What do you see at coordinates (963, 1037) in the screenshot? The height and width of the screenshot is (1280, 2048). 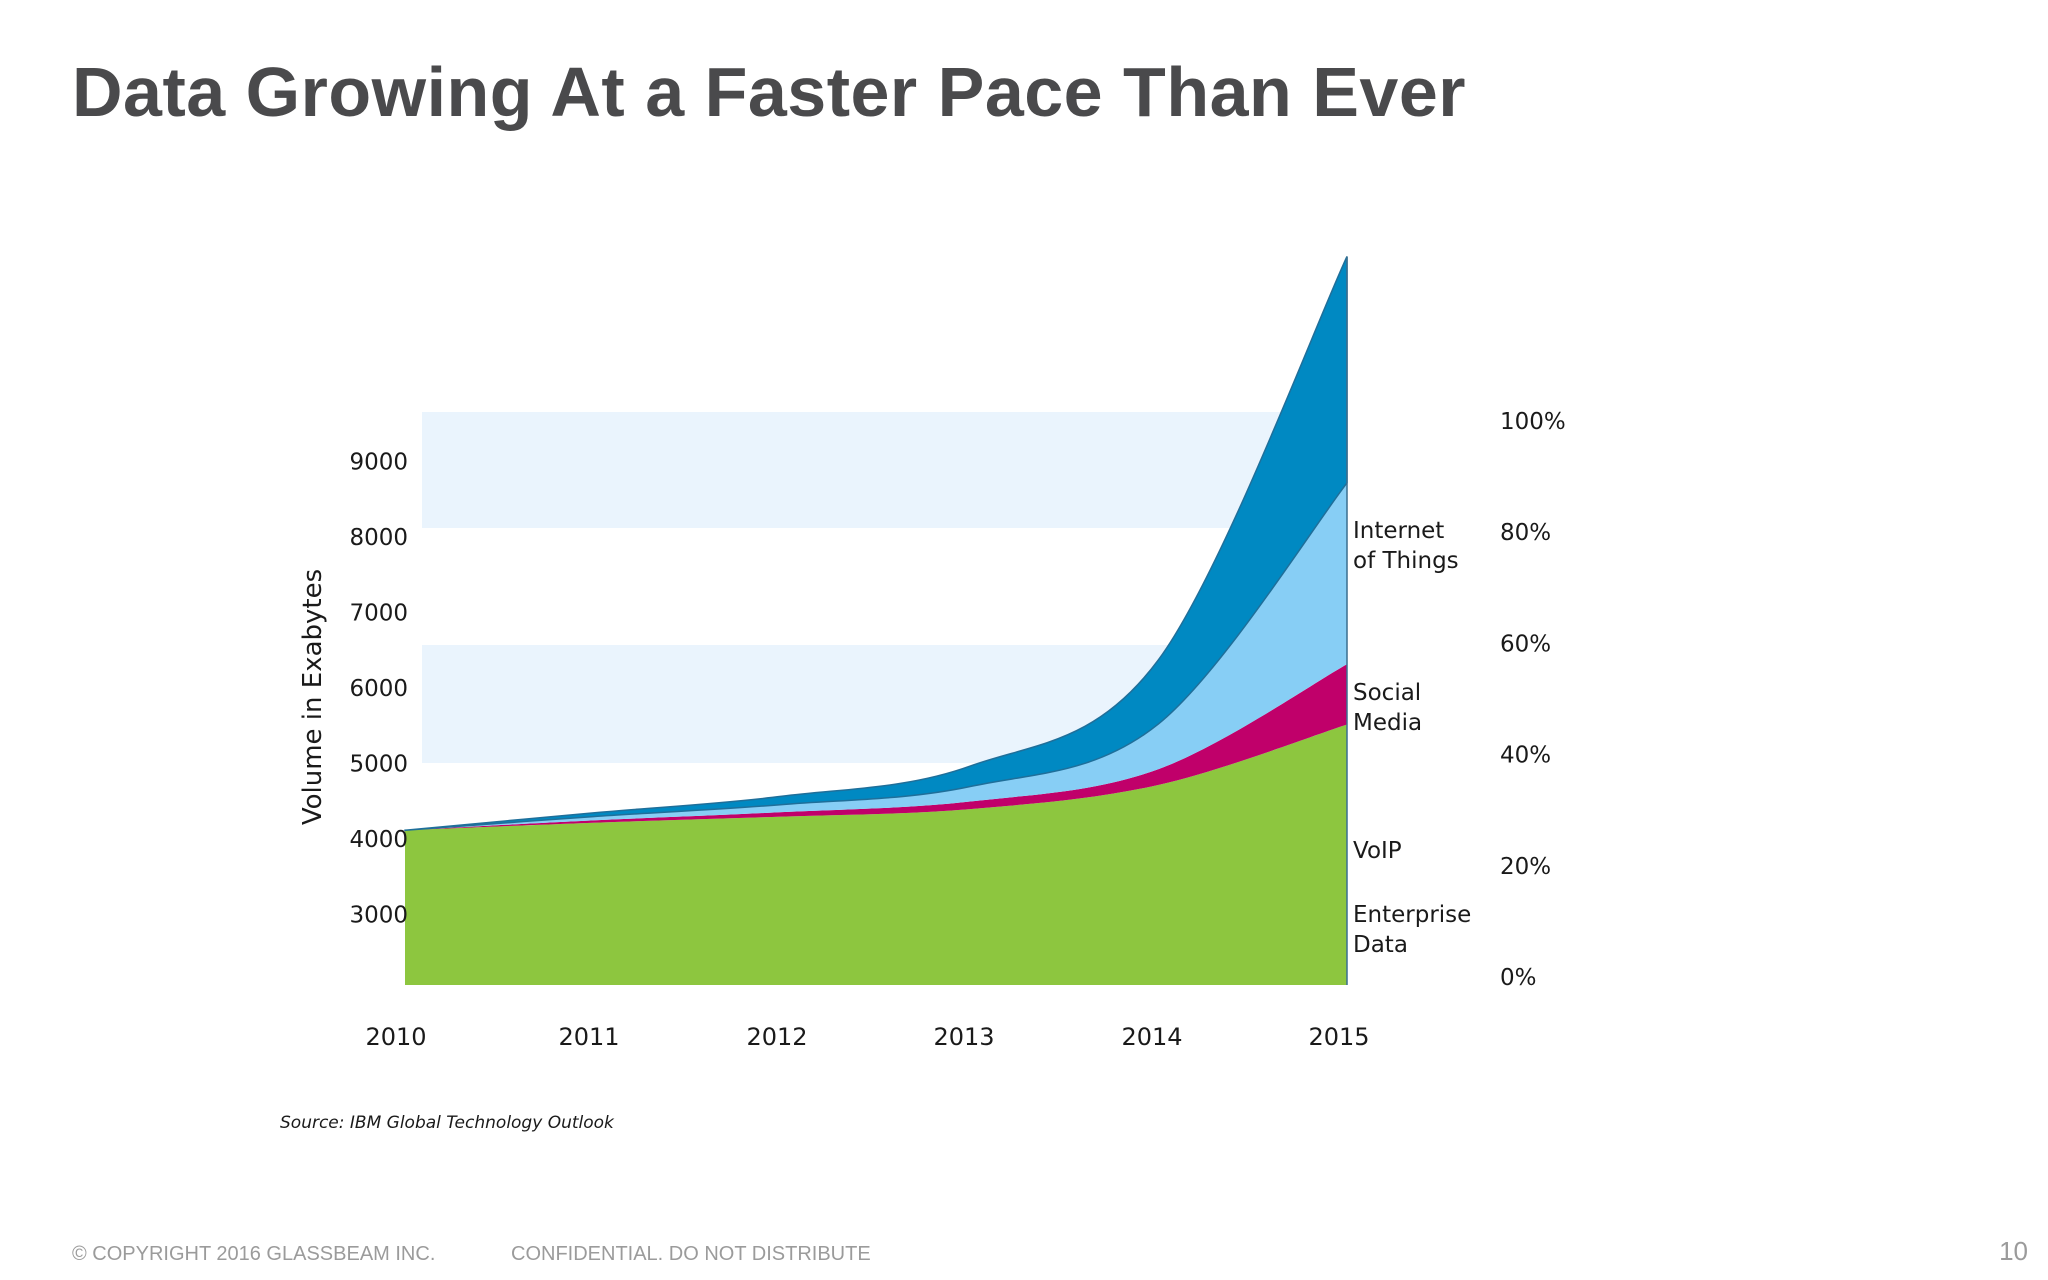 I see `x-tick-label: 2013` at bounding box center [963, 1037].